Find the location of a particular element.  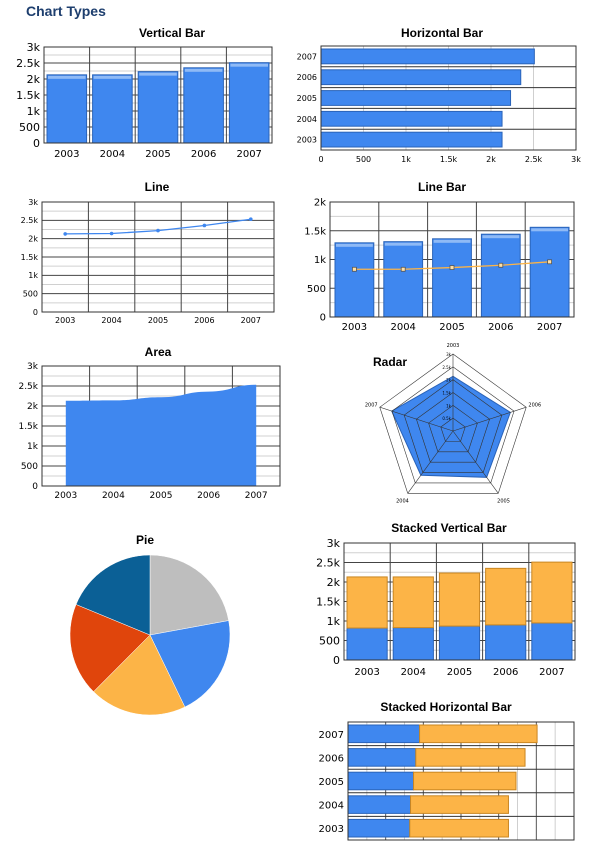

page-title: Chart Types is located at coordinates (66, 11).